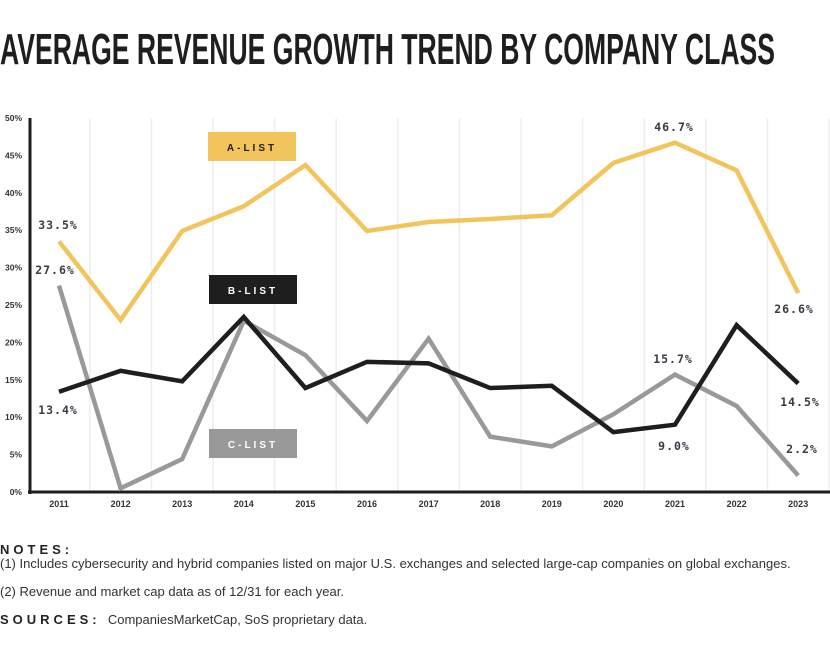 The width and height of the screenshot is (830, 665). I want to click on y-tick-label: 45%, so click(13, 155).